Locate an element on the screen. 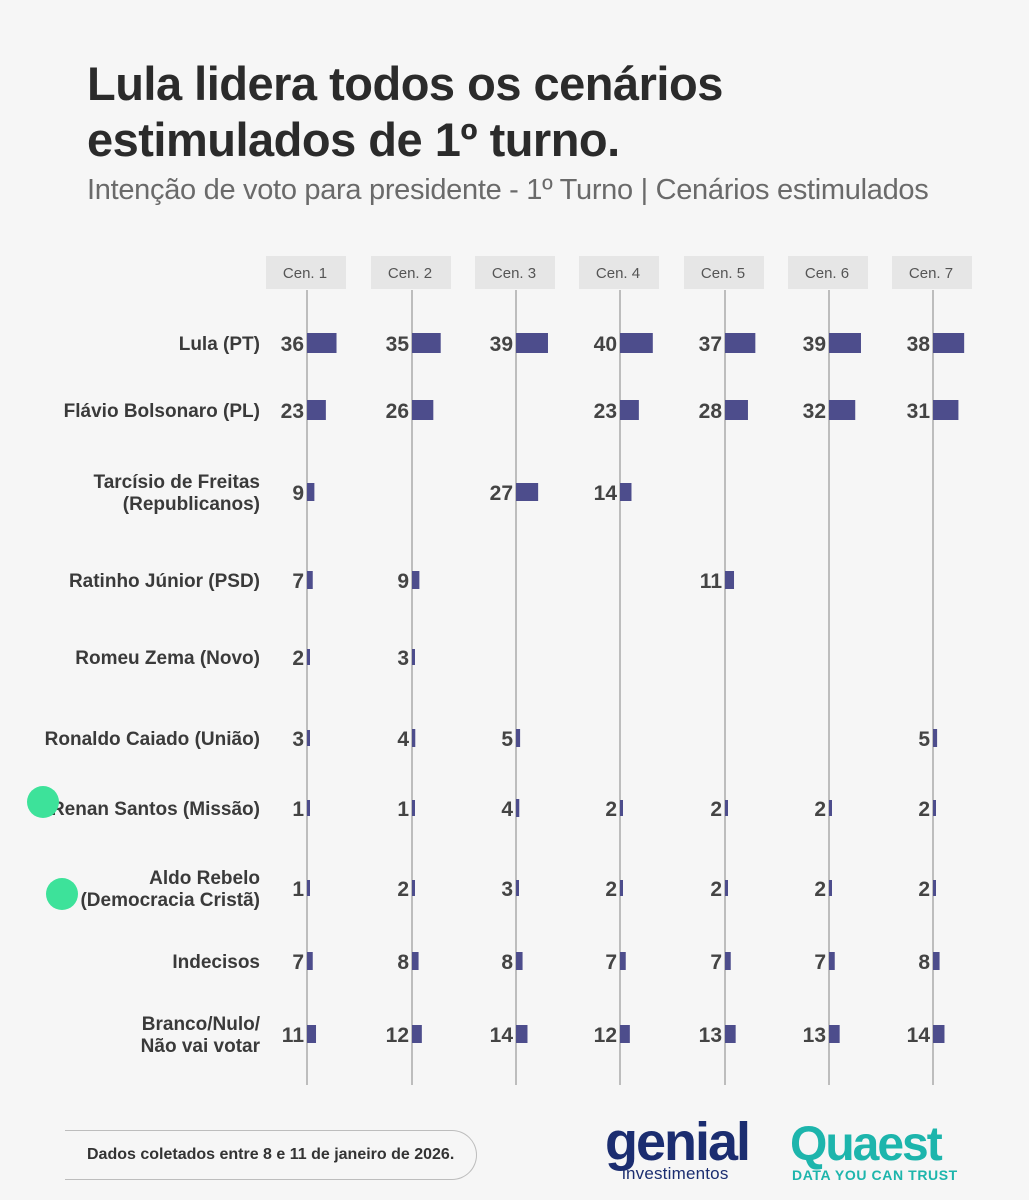 The width and height of the screenshot is (1029, 1200). column-header-label: Cen. 4 is located at coordinates (618, 273).